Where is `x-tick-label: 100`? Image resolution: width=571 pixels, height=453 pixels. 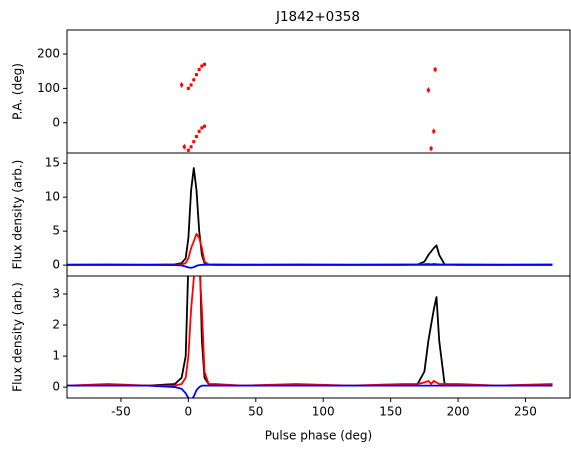
x-tick-label: 100 is located at coordinates (323, 412).